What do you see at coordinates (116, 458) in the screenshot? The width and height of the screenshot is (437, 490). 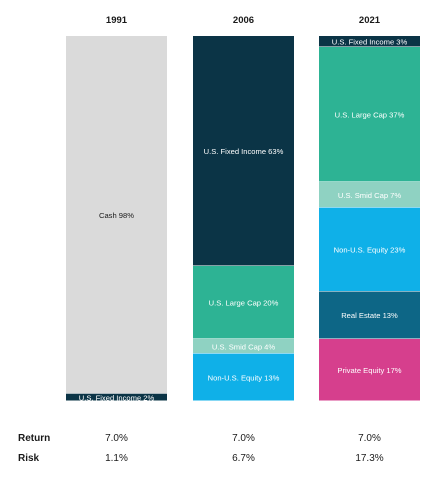 I see `metric-value-risk-1991: 1.1%` at bounding box center [116, 458].